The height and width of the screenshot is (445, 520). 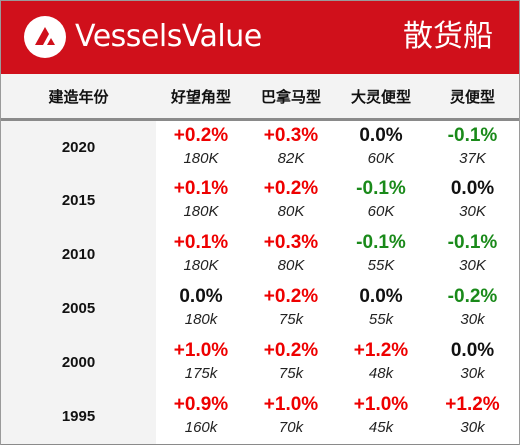 What do you see at coordinates (291, 417) in the screenshot?
I see `value-cell-panamax: +1.0% 70k` at bounding box center [291, 417].